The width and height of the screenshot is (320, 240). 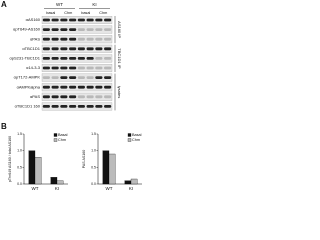 What do you see at coordinates (55, 140) in the screenshot?
I see `legend-swatch` at bounding box center [55, 140].